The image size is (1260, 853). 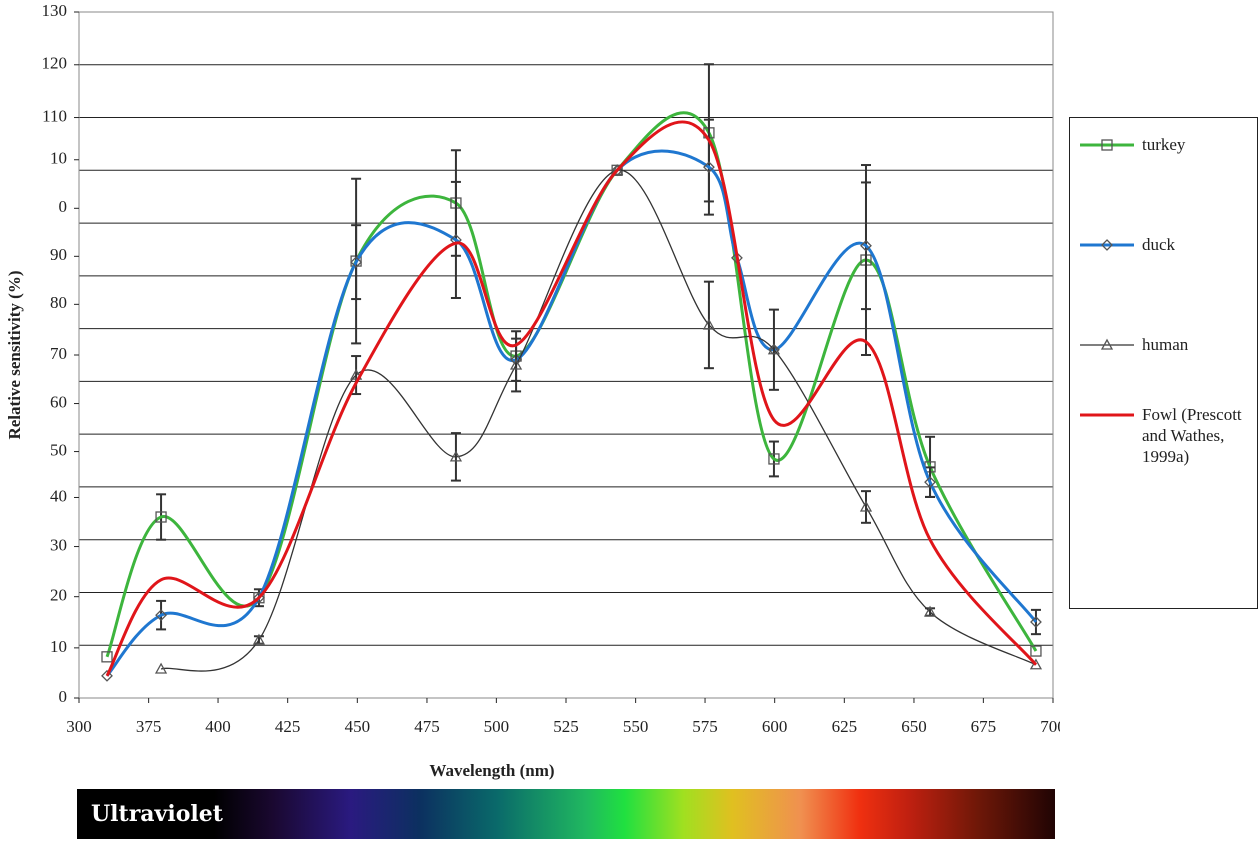 I want to click on x-tick-label: 400, so click(x=218, y=726).